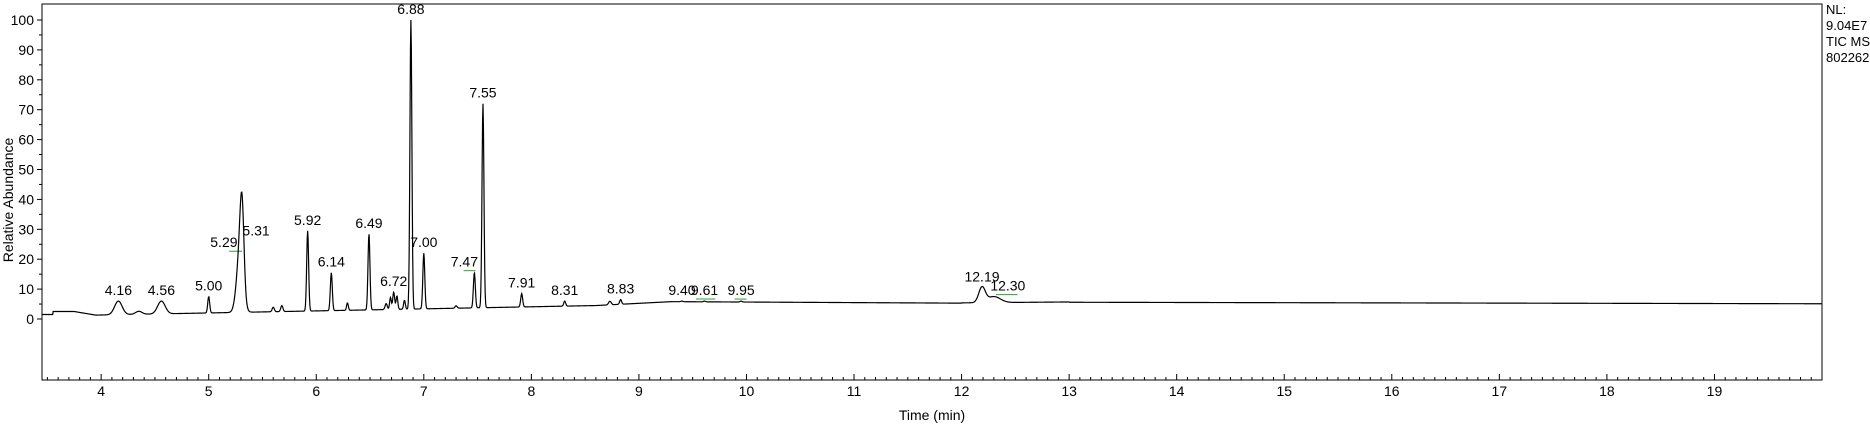 Image resolution: width=1870 pixels, height=426 pixels. I want to click on x-tick-label: 13, so click(1069, 391).